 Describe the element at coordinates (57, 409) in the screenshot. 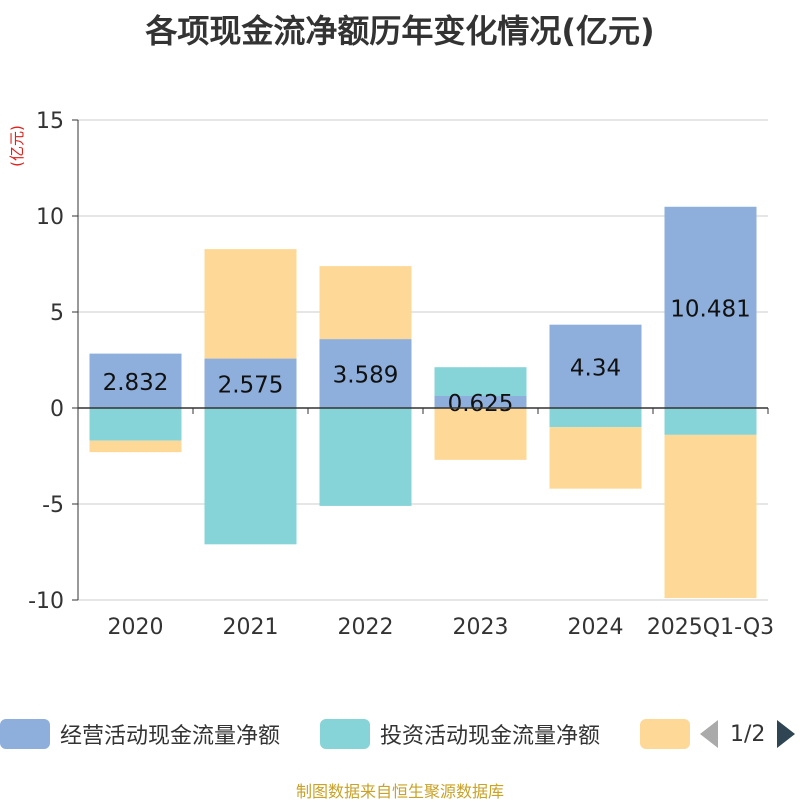

I see `y-tick-label: 0` at that location.